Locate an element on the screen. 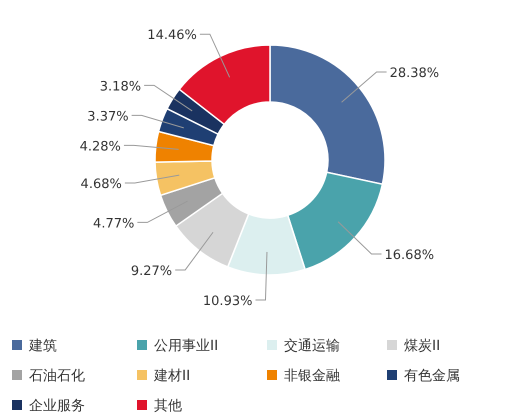  legend-label: 其他 is located at coordinates (168, 406).